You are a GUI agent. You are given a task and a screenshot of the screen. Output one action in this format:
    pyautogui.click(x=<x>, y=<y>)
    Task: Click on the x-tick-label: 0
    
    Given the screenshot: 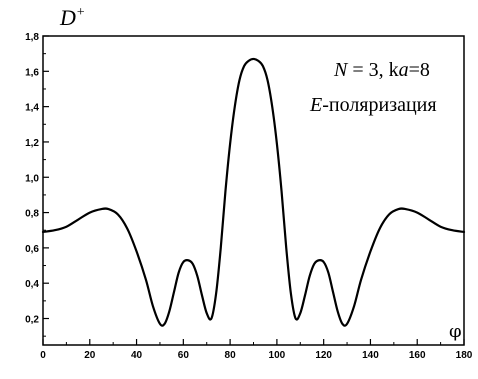 What is the action you would take?
    pyautogui.click(x=43, y=355)
    